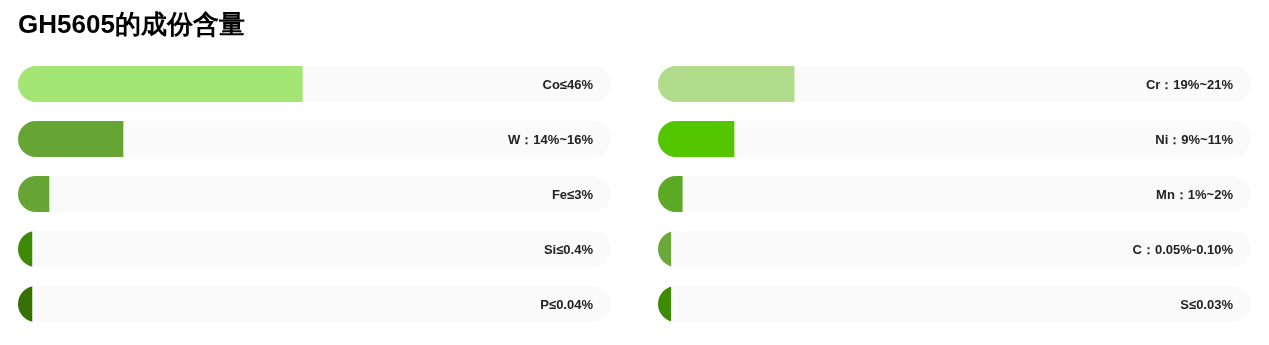 Image resolution: width=1269 pixels, height=345 pixels. What do you see at coordinates (567, 304) in the screenshot?
I see `y-tick-label: P≤0.04%` at bounding box center [567, 304].